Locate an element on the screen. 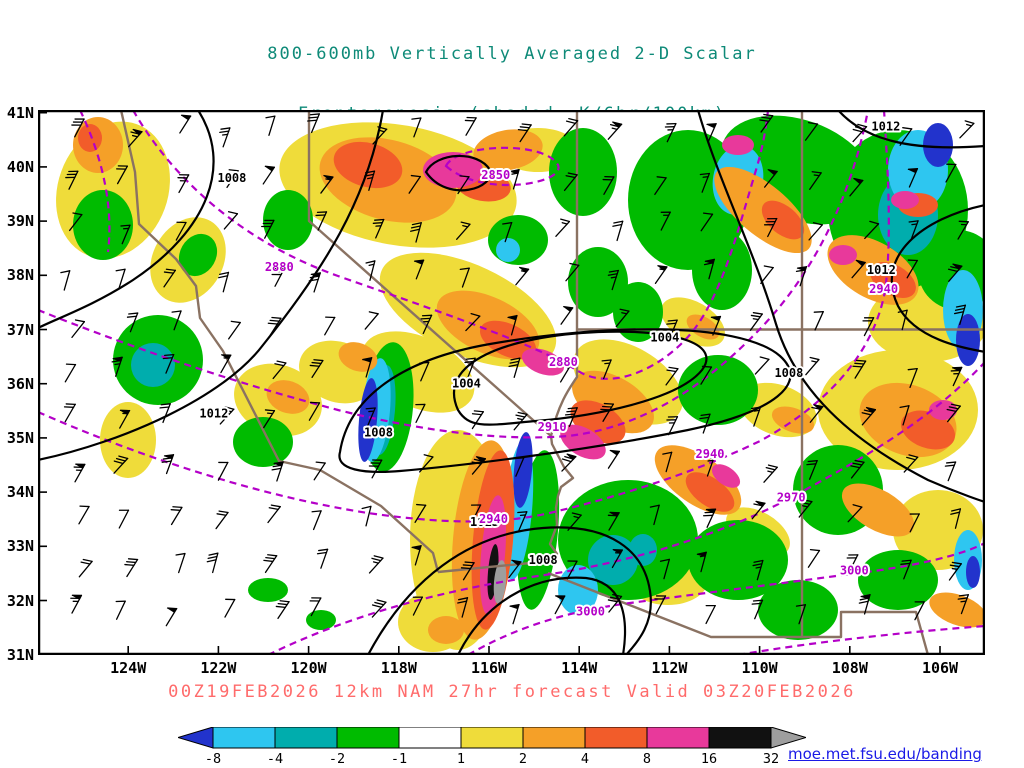  colorbar-tick-label: 2 is located at coordinates (523, 759).